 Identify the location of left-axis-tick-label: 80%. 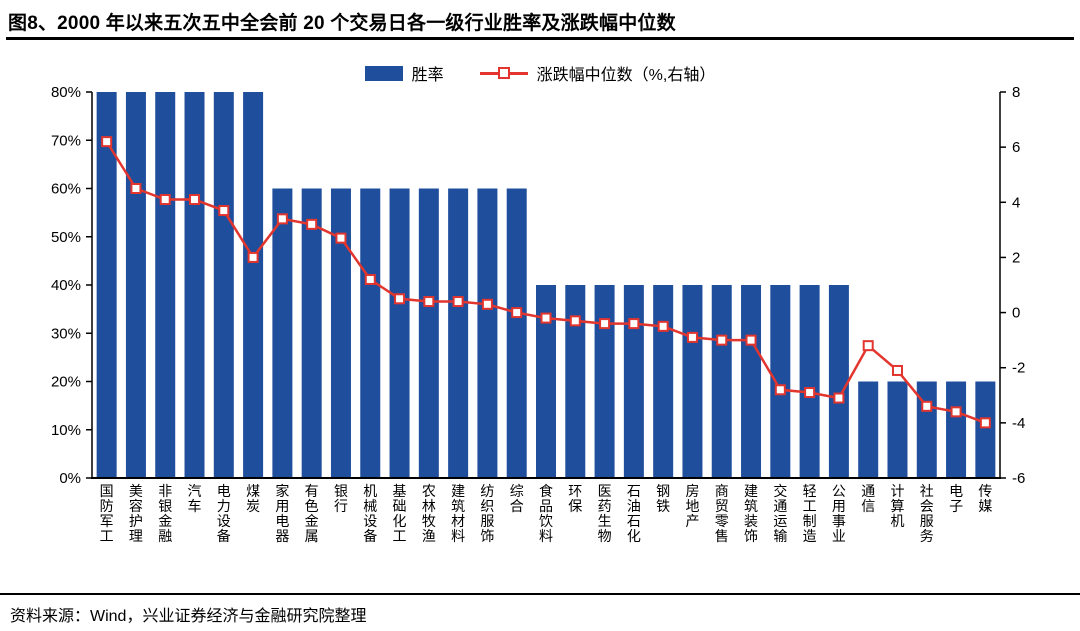
(66, 92).